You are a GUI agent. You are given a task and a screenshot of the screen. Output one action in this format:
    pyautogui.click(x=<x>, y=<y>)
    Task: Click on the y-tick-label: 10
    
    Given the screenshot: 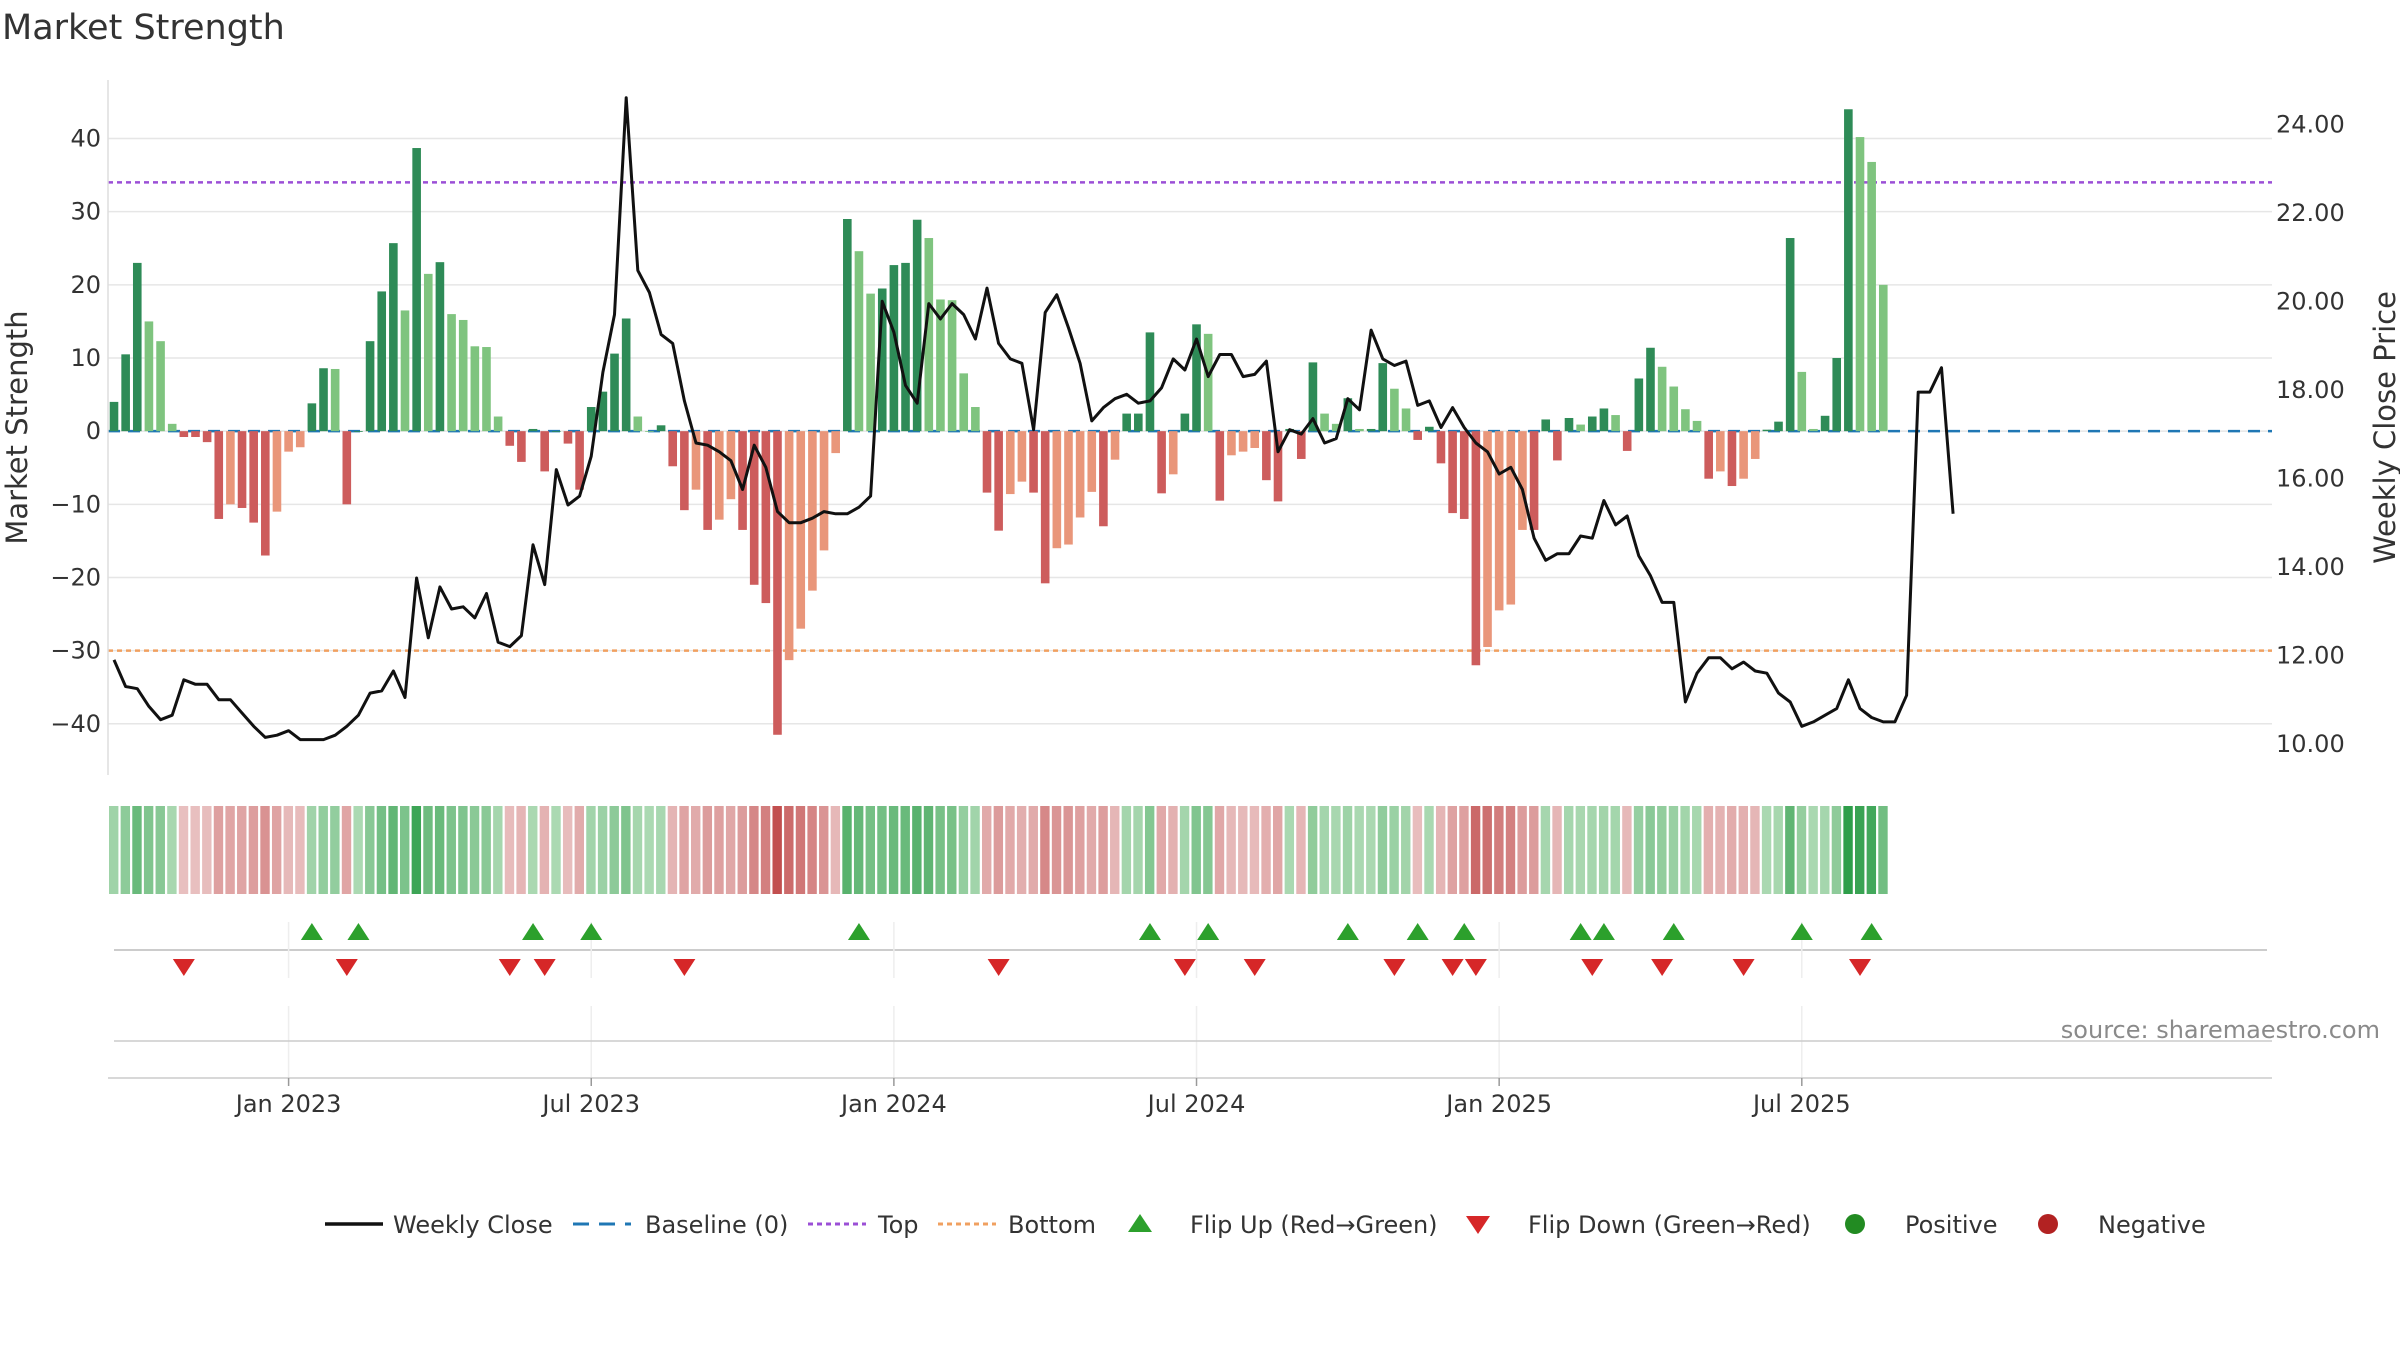 What is the action you would take?
    pyautogui.click(x=85, y=358)
    